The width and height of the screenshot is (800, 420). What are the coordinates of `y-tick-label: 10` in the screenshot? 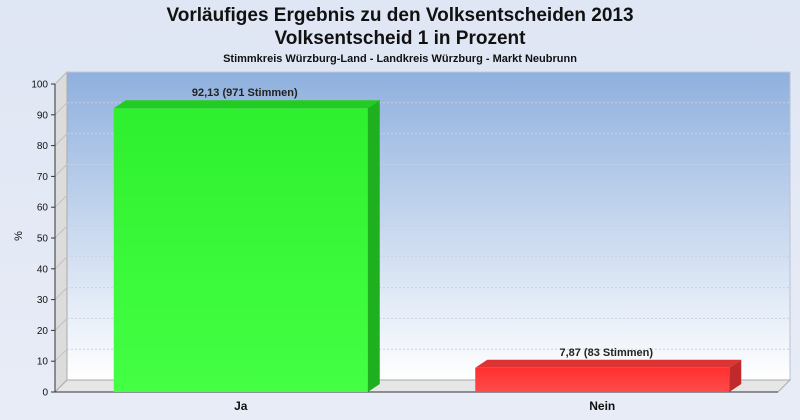 It's located at (43, 362).